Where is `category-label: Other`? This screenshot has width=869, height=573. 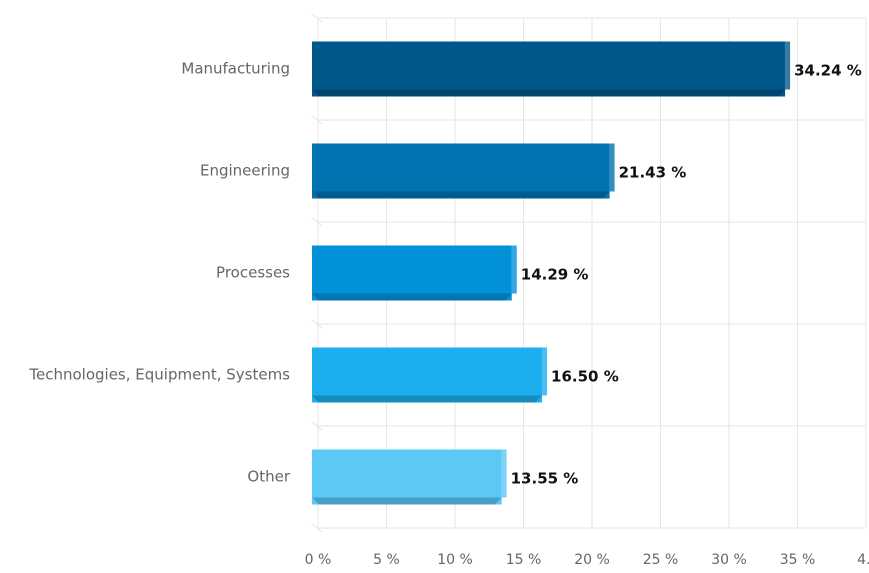 category-label: Other is located at coordinates (268, 477).